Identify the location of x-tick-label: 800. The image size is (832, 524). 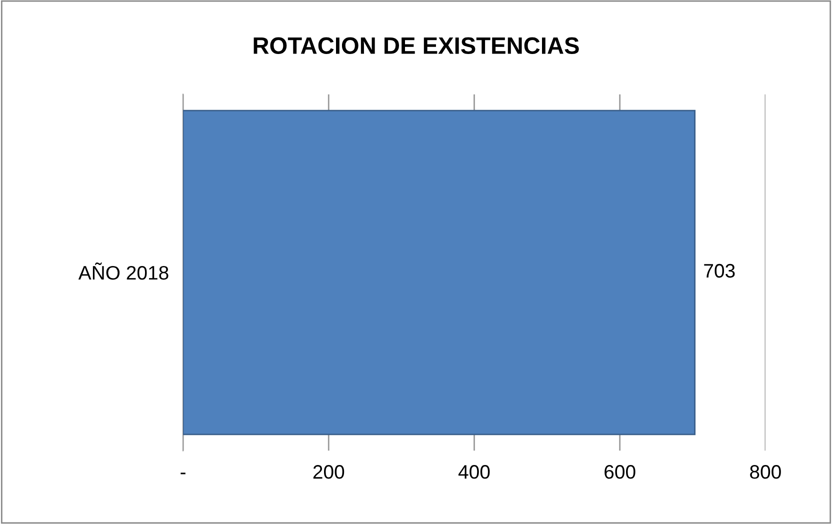
(765, 472).